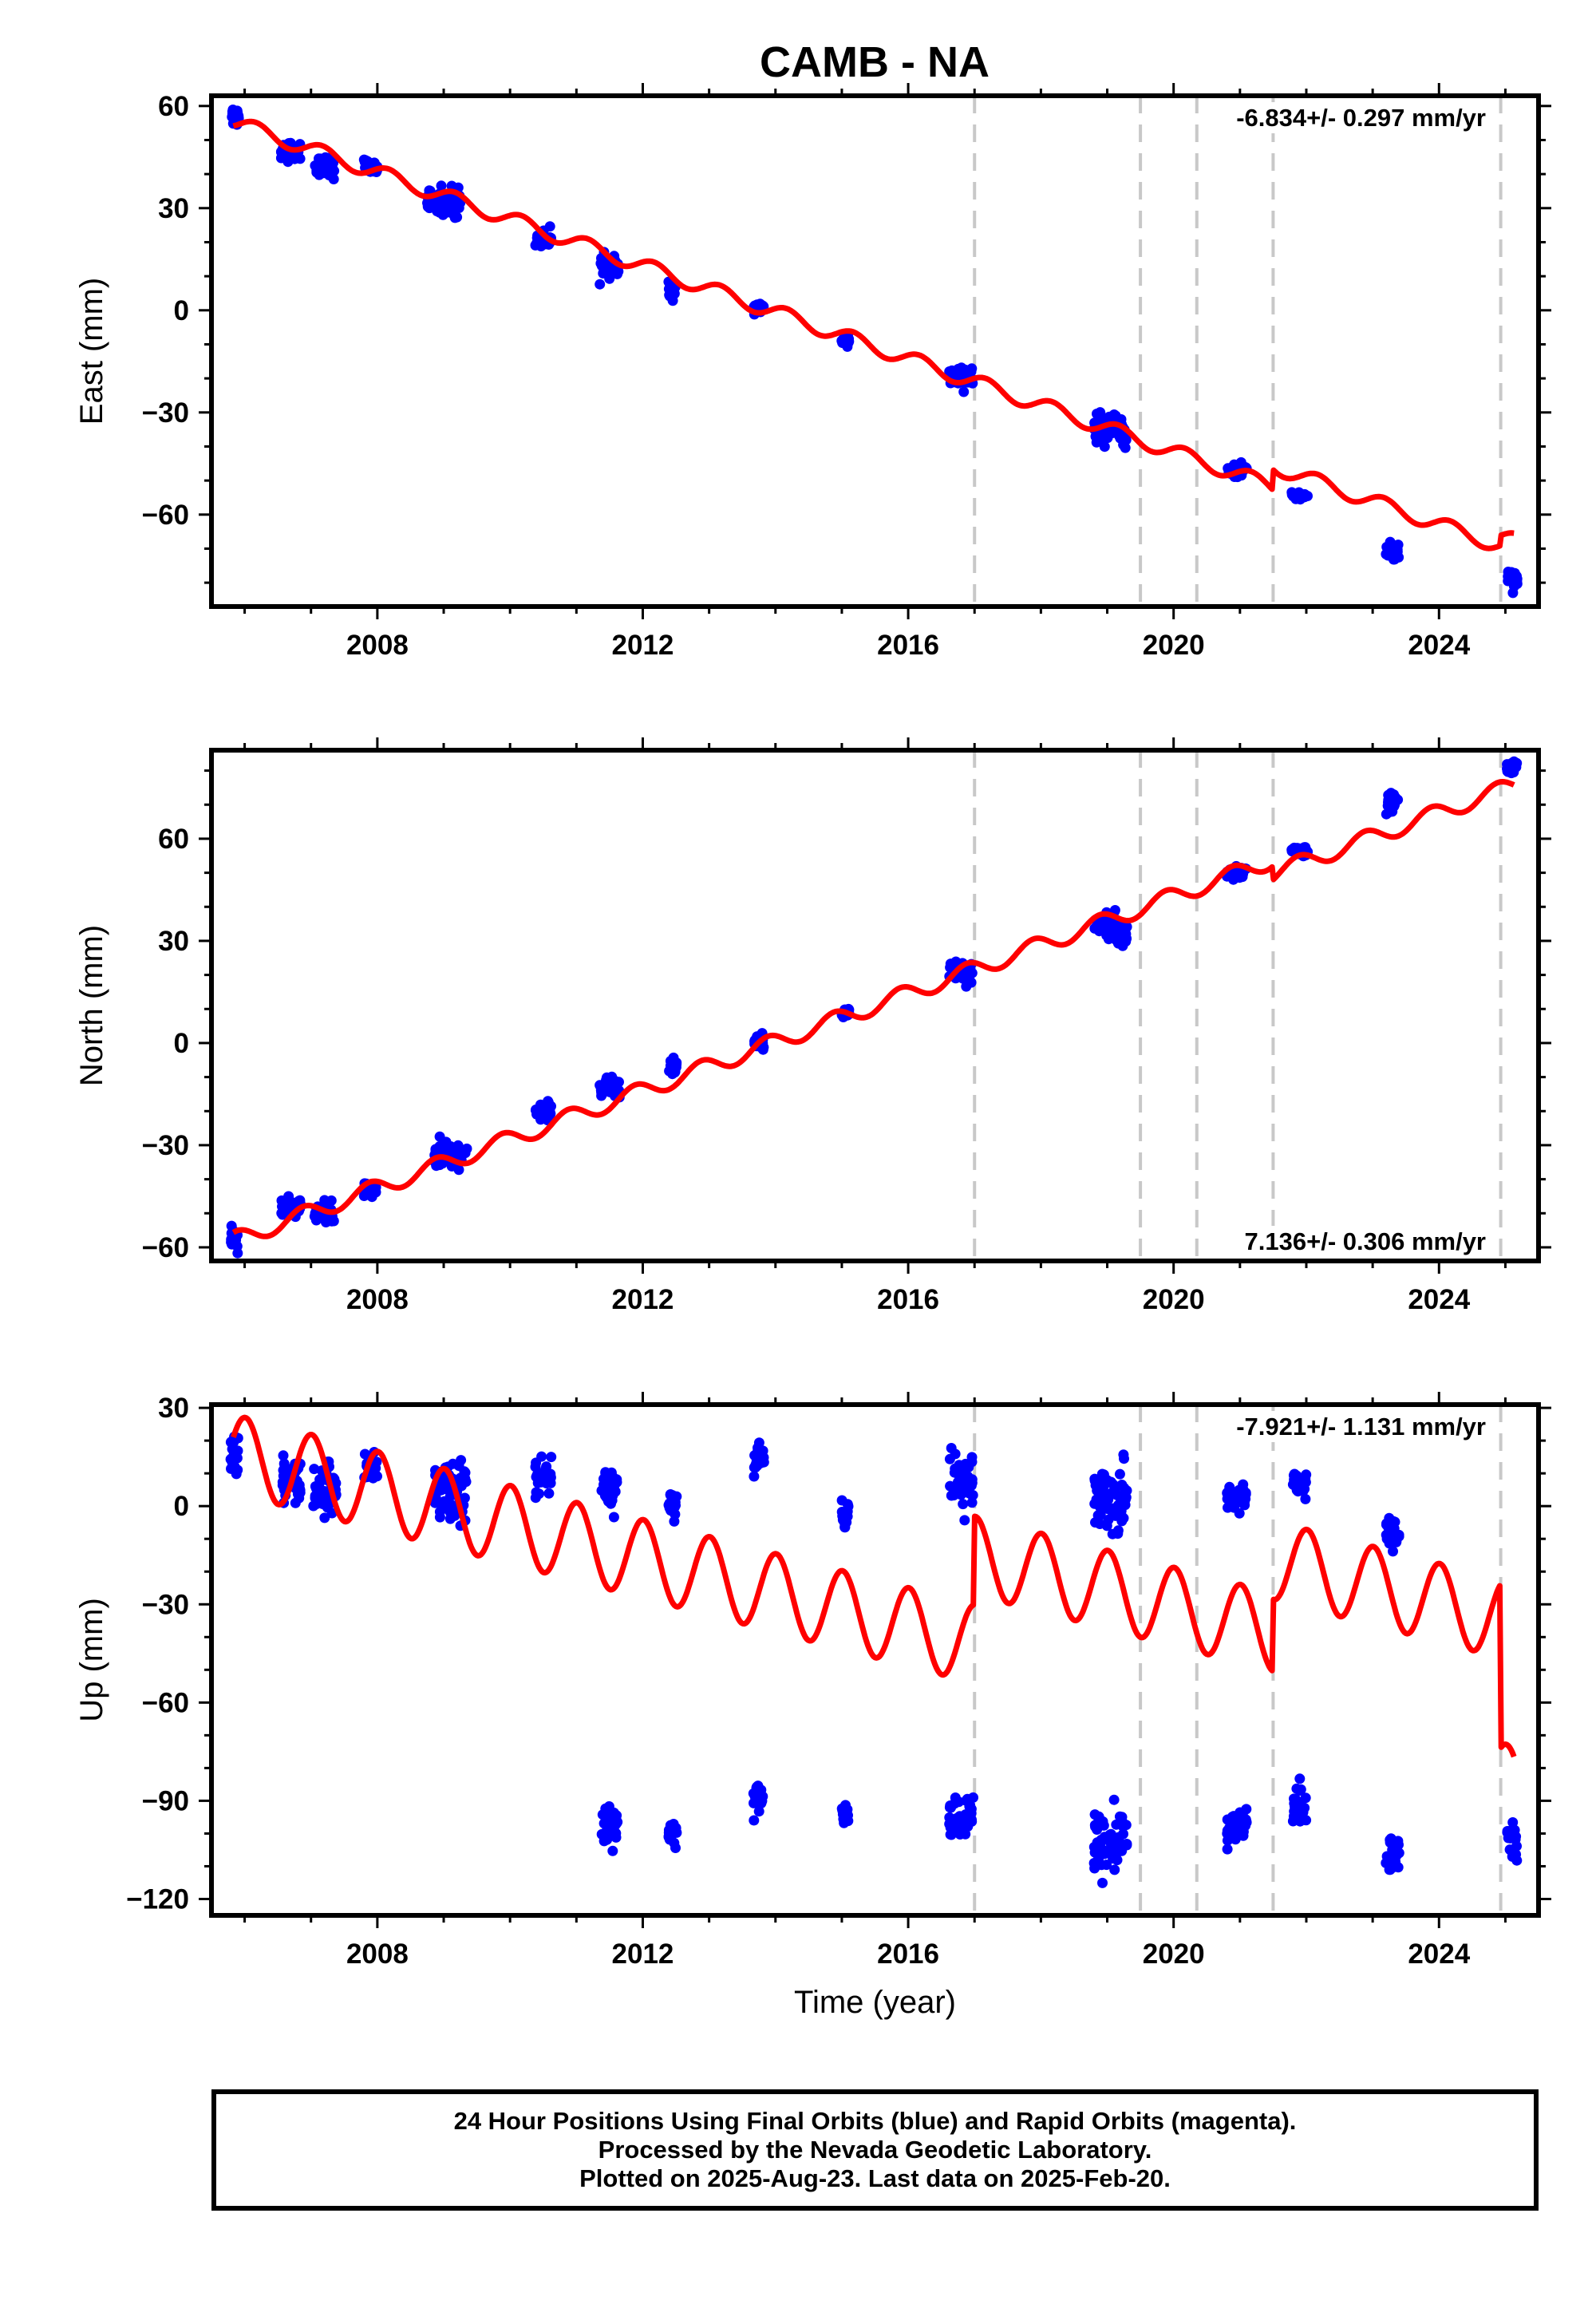  What do you see at coordinates (643, 1954) in the screenshot?
I see `up-x-tick-label: 2012` at bounding box center [643, 1954].